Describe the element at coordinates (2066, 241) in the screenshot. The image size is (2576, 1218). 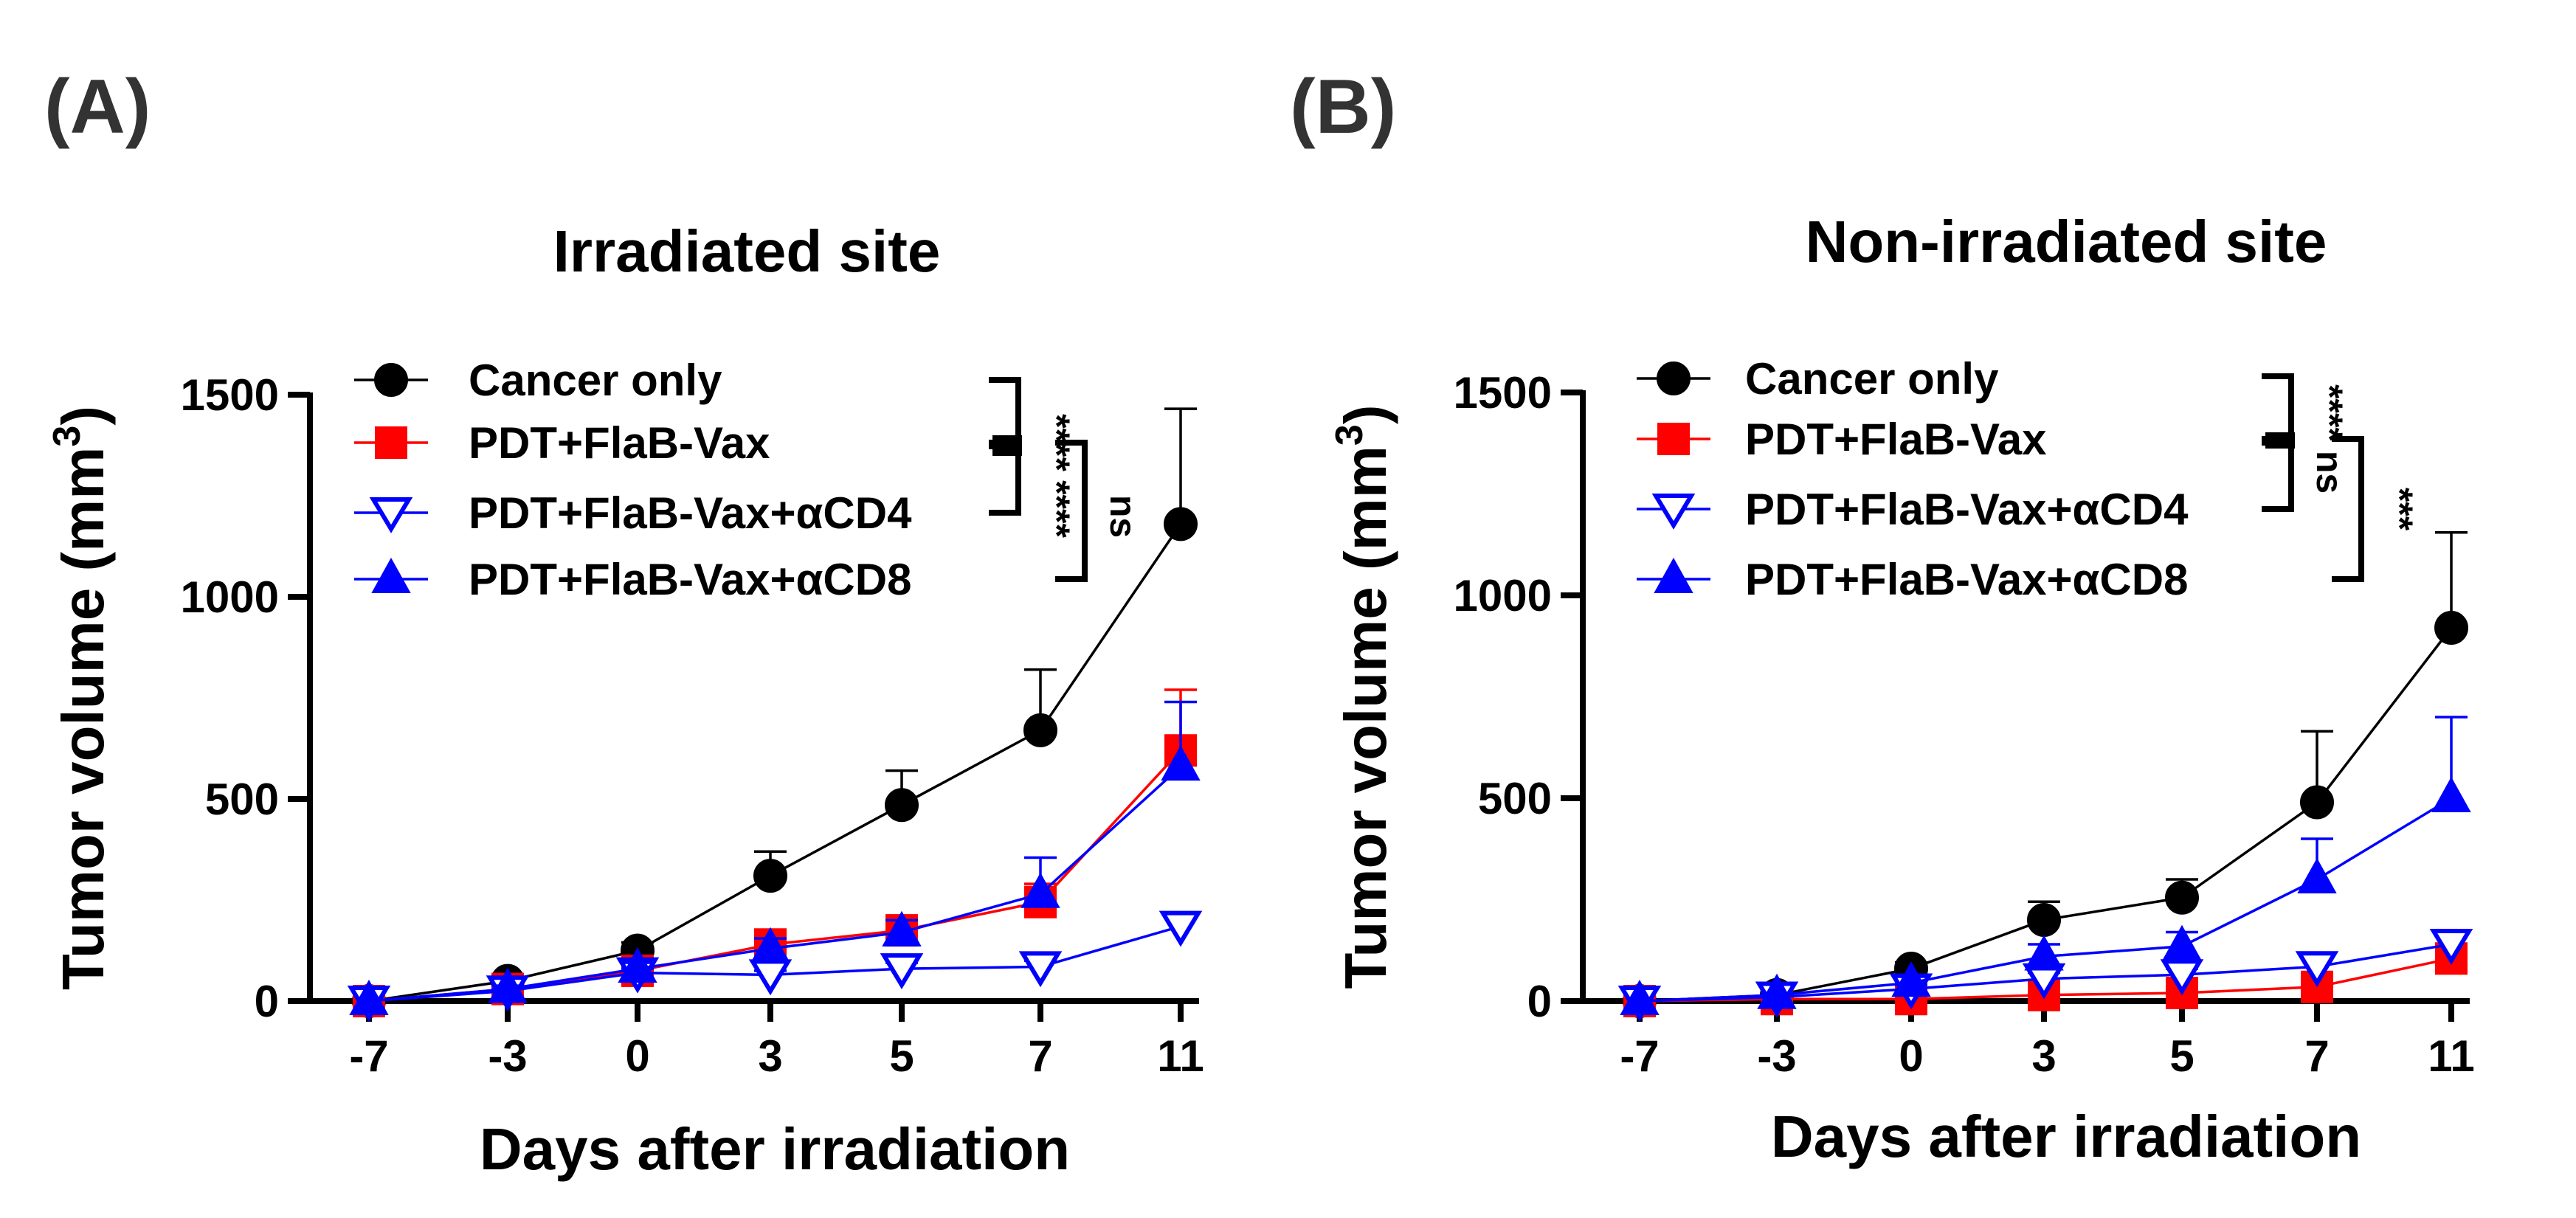
I see `chart-title: Non-irradiated site` at that location.